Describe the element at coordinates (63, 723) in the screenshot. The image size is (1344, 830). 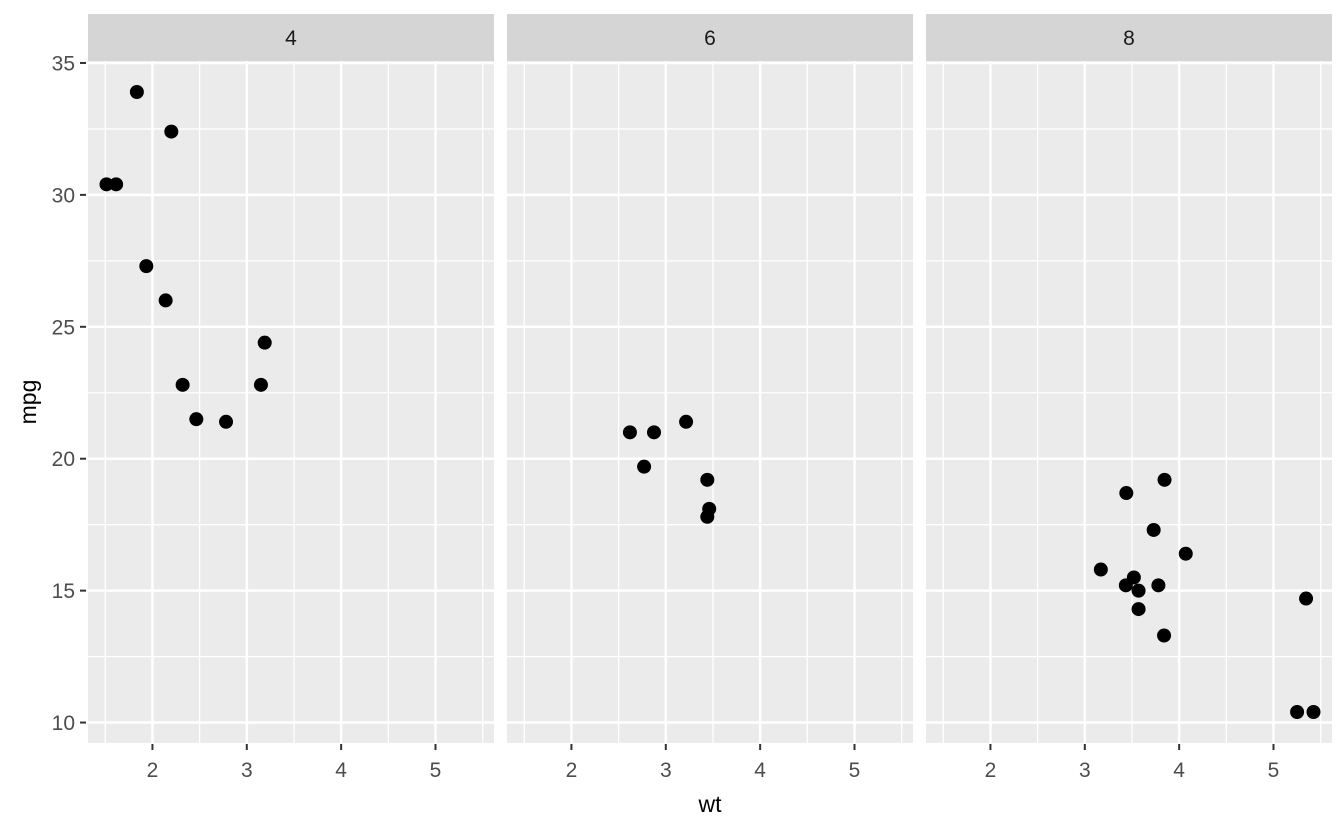
I see `y-tick-label: 10` at that location.